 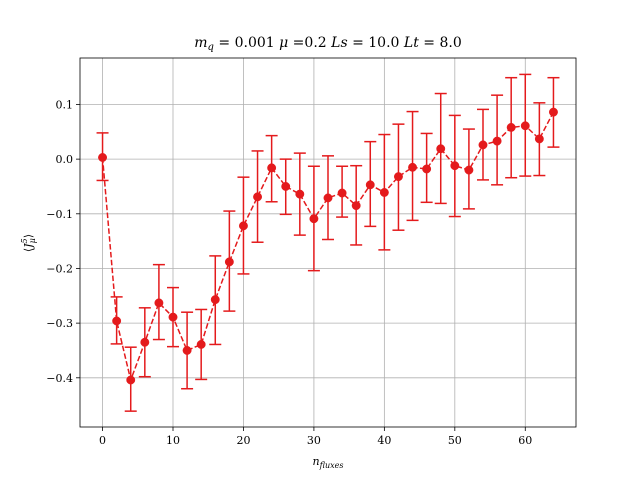 I want to click on x-tick-label: 60, so click(x=525, y=440).